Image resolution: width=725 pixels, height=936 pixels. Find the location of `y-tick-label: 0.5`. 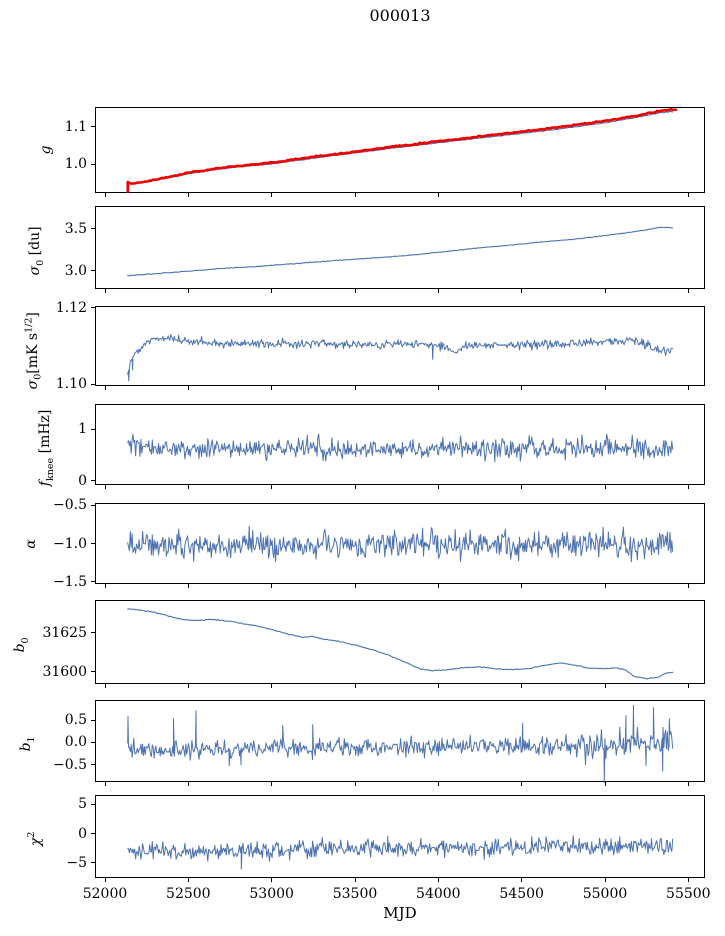

y-tick-label: 0.5 is located at coordinates (75, 720).